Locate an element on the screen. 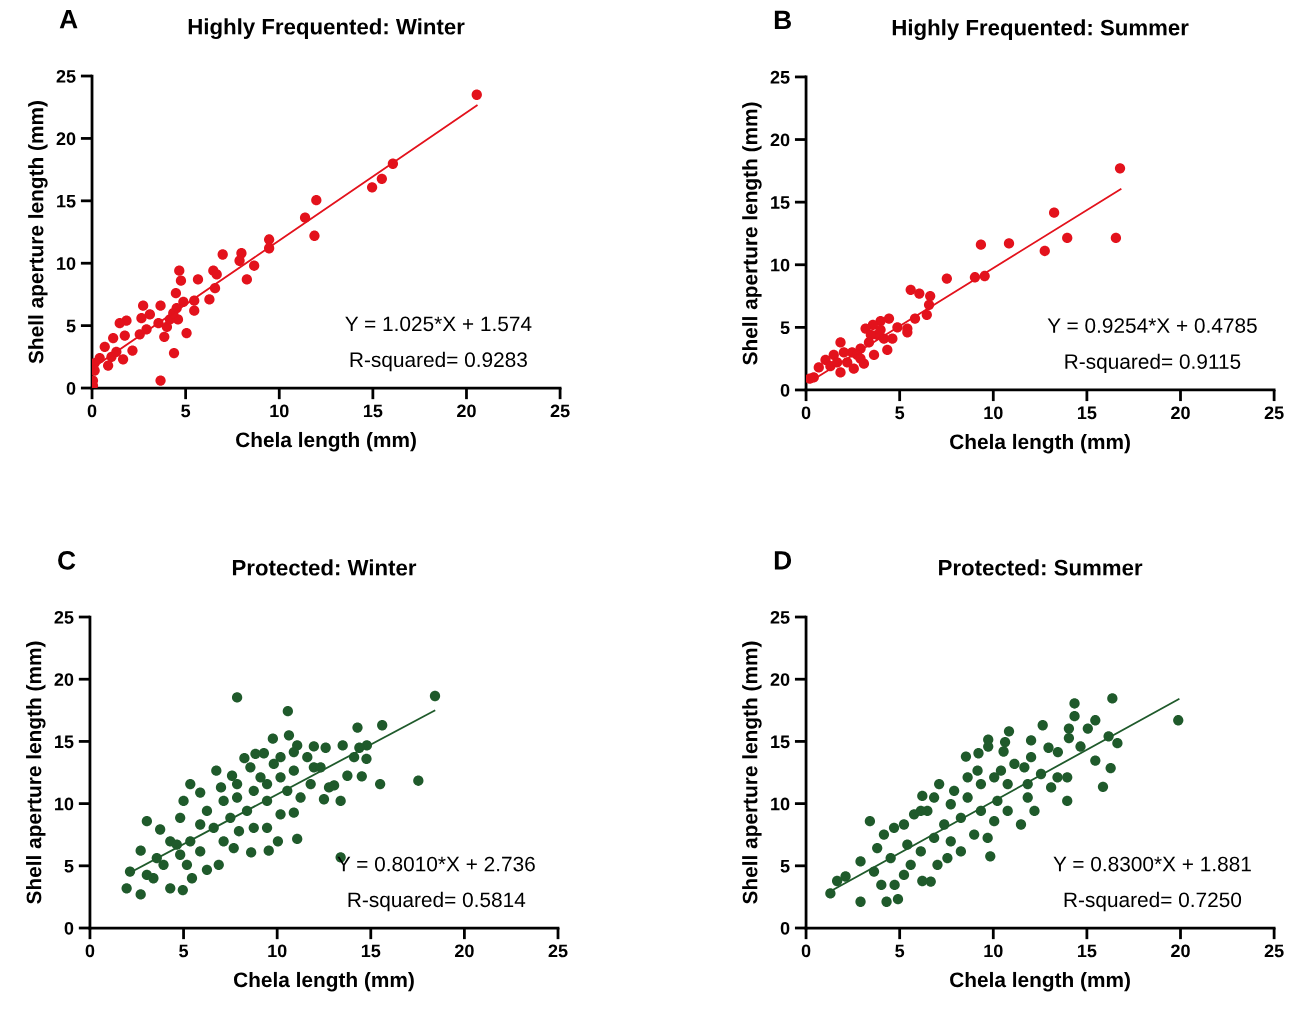  chart-title: Highly Frequented: Winter is located at coordinates (326, 29).